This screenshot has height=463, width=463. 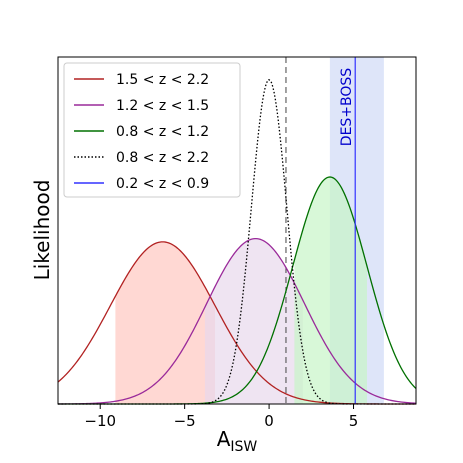 I want to click on series-0-fill, so click(x=165, y=322).